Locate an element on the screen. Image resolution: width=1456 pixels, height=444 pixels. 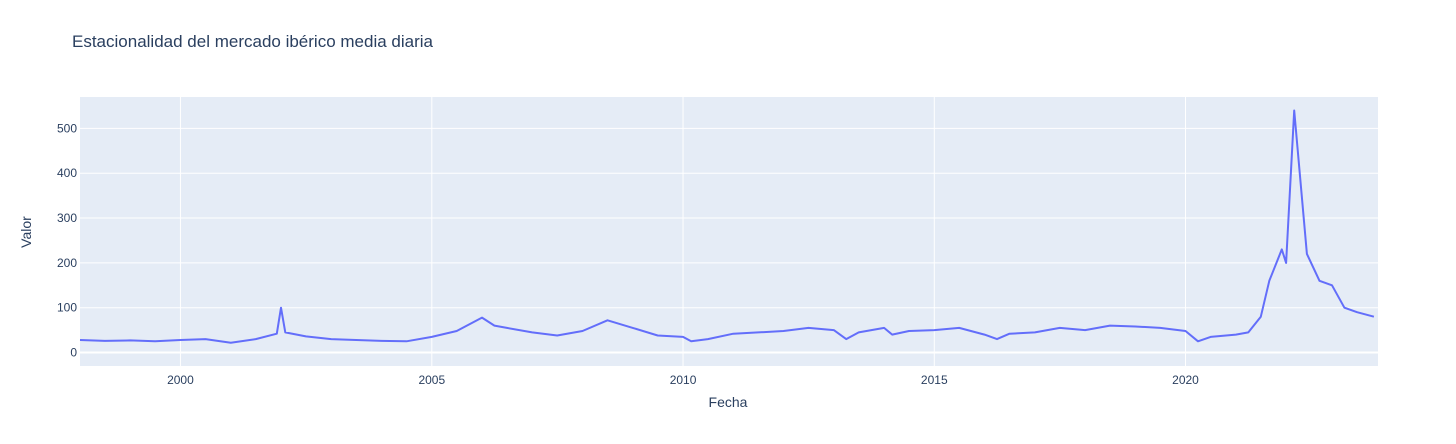
y-tick-label: 500 is located at coordinates (67, 128).